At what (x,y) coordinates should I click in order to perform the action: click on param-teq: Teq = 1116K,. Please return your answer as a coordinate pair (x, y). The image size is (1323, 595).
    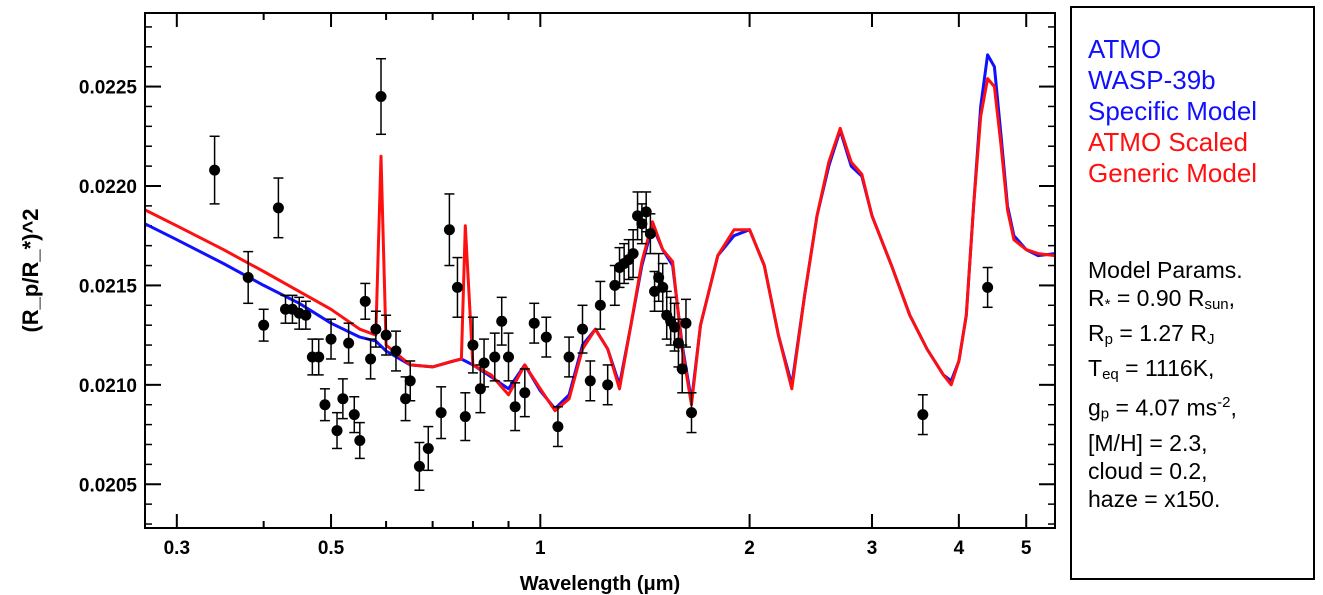
    Looking at the image, I should click on (1151, 369).